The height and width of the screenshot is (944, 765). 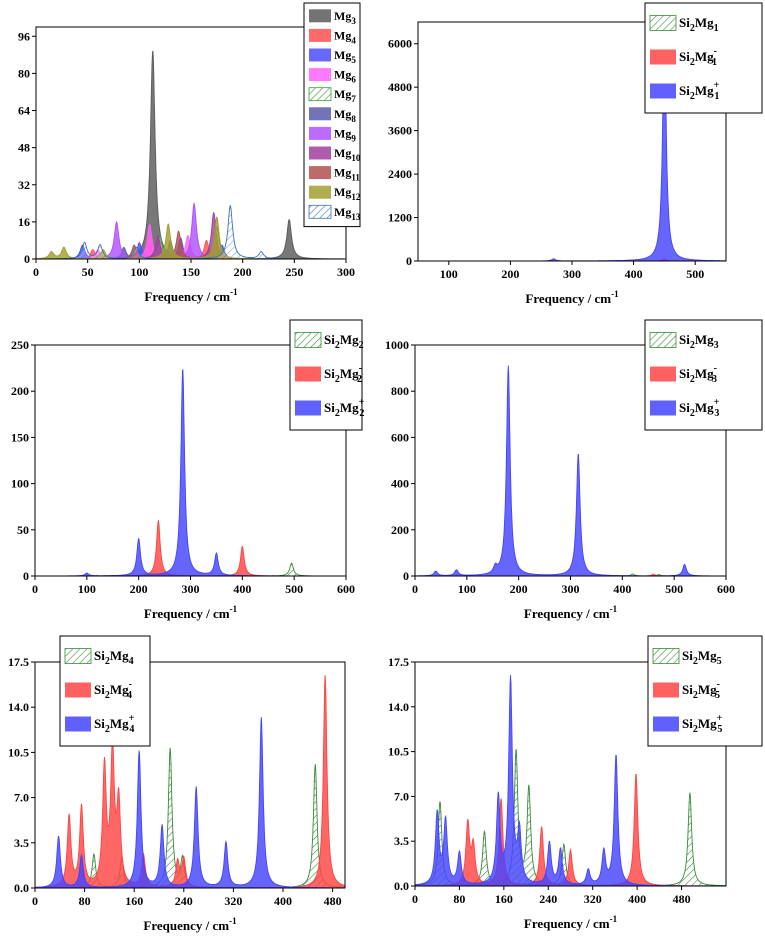 I want to click on y-tick-label: 80, so click(x=24, y=73).